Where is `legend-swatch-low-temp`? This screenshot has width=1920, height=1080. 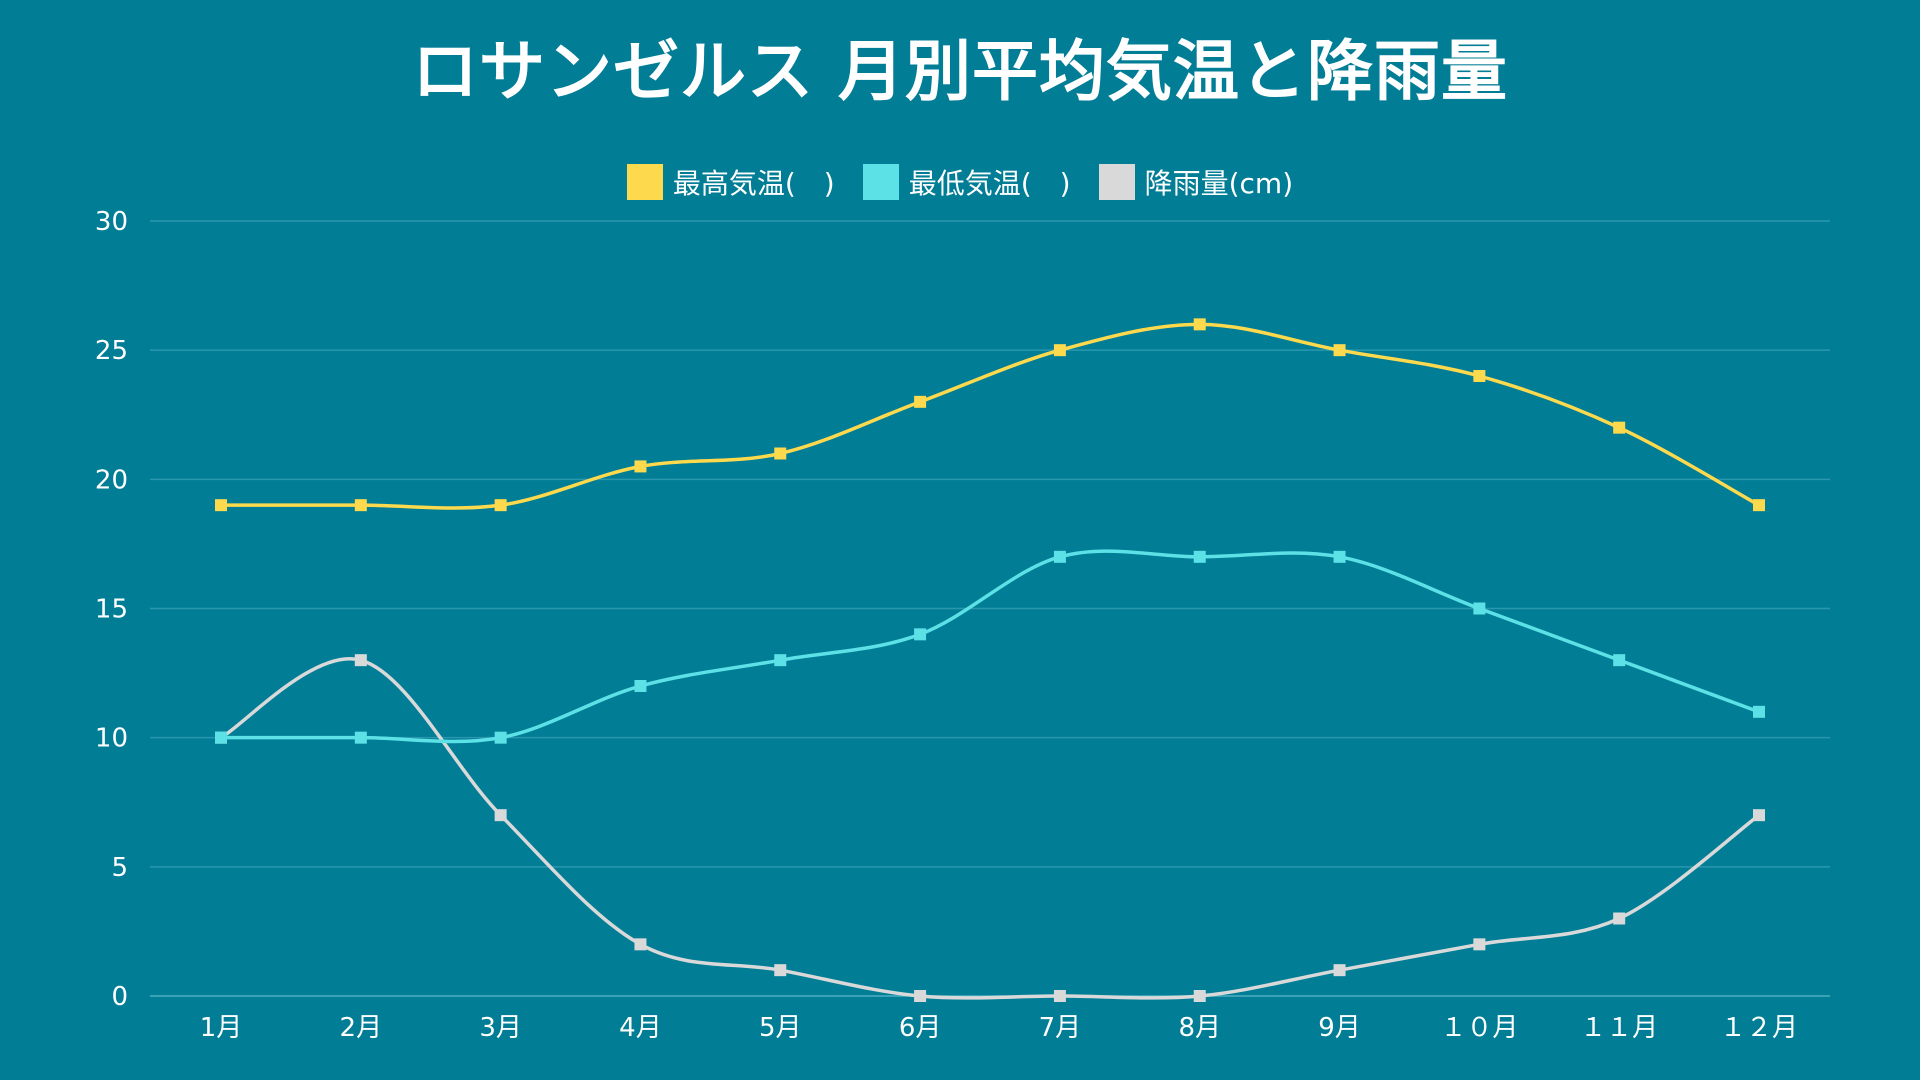
legend-swatch-low-temp is located at coordinates (880, 182).